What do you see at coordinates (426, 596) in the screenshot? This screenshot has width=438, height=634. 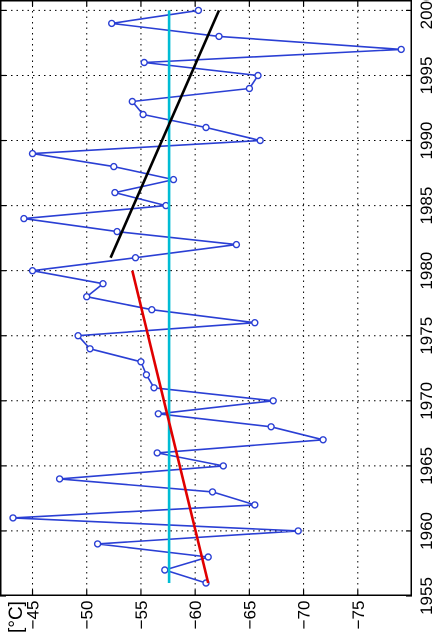 I see `tick-label-year: 1955` at bounding box center [426, 596].